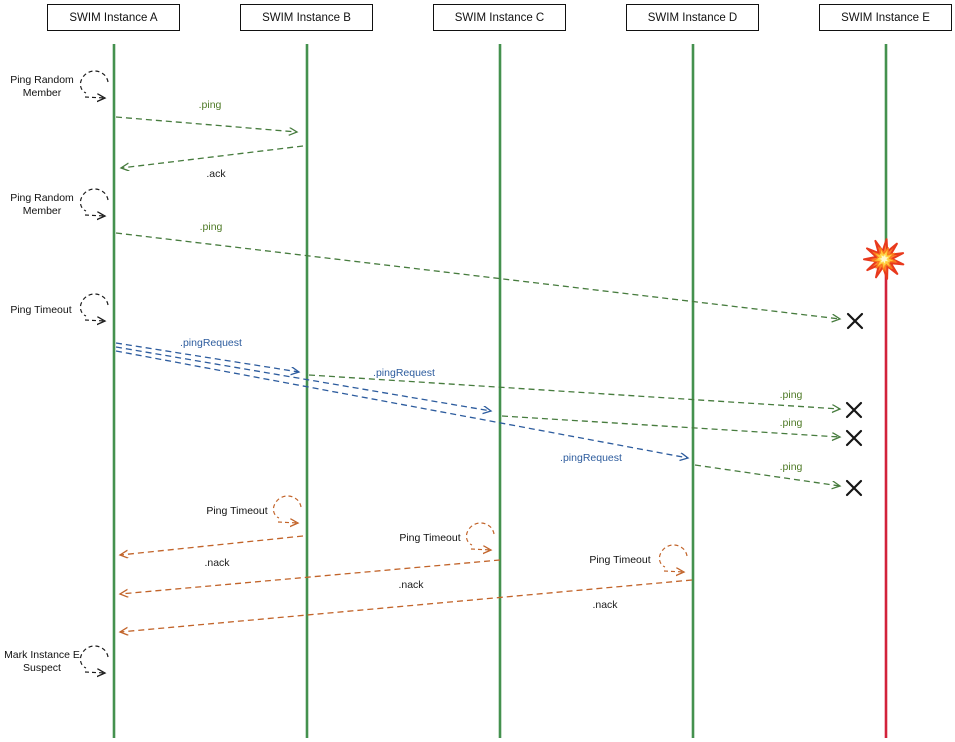 This screenshot has height=742, width=955. What do you see at coordinates (94, 672) in the screenshot?
I see `self-loop-arrow-mark-instance-e-suspect` at bounding box center [94, 672].